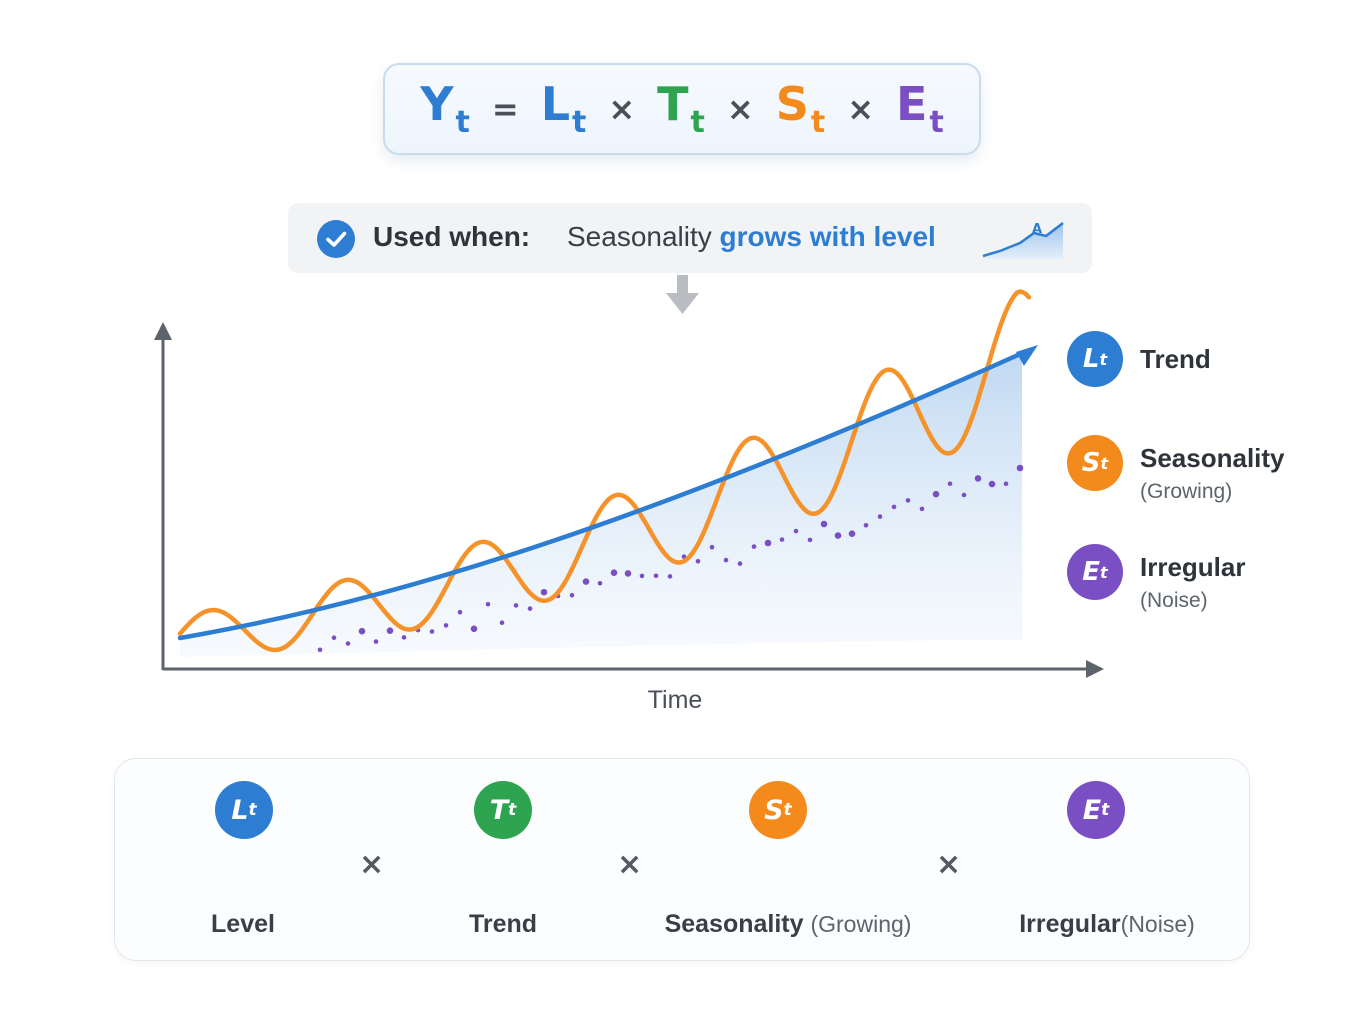 The width and height of the screenshot is (1365, 1024). Describe the element at coordinates (788, 924) in the screenshot. I see `component-label-seasonality: Seasonality (Growing)` at that location.